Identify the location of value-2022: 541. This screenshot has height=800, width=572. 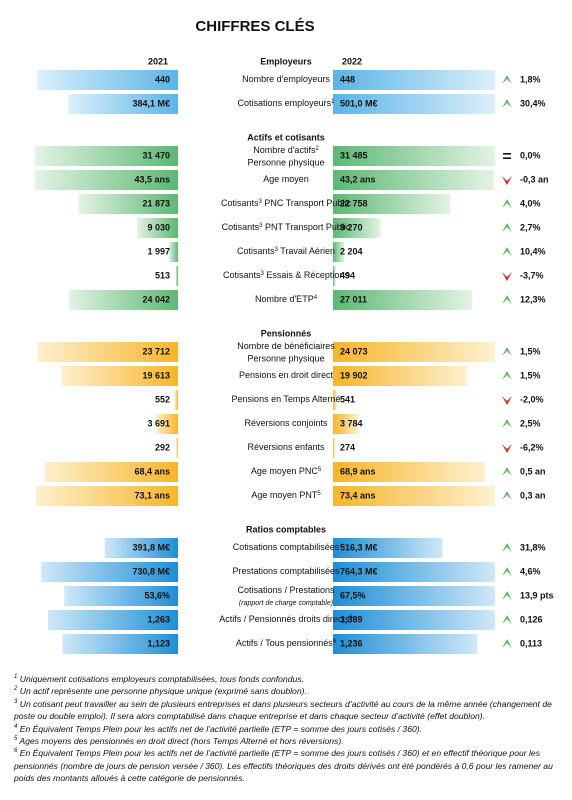
(347, 399).